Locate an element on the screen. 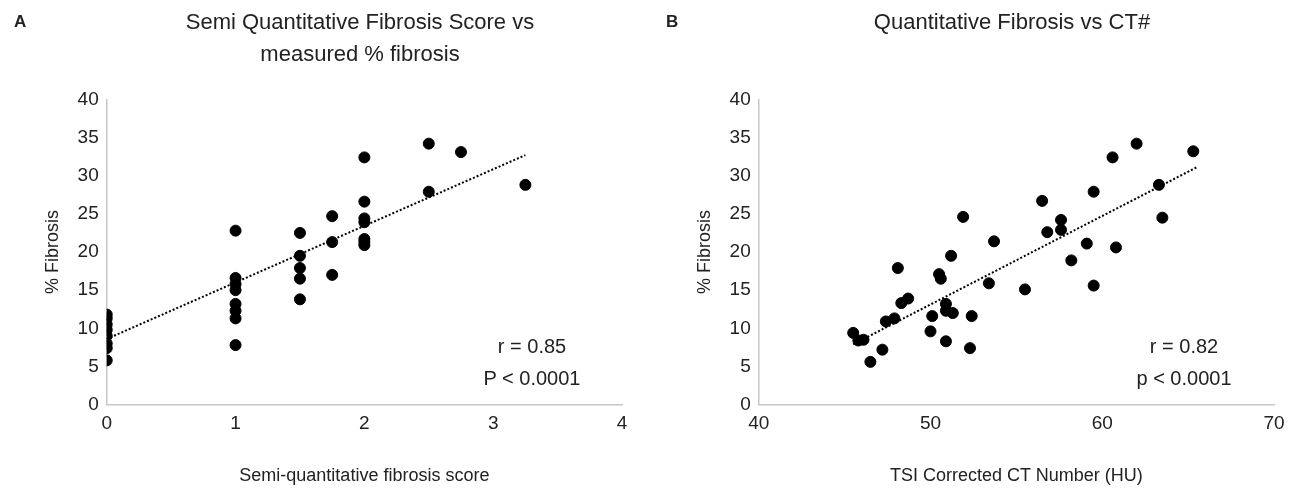 This screenshot has height=497, width=1305. annotation: P < 0.0001 is located at coordinates (532, 377).